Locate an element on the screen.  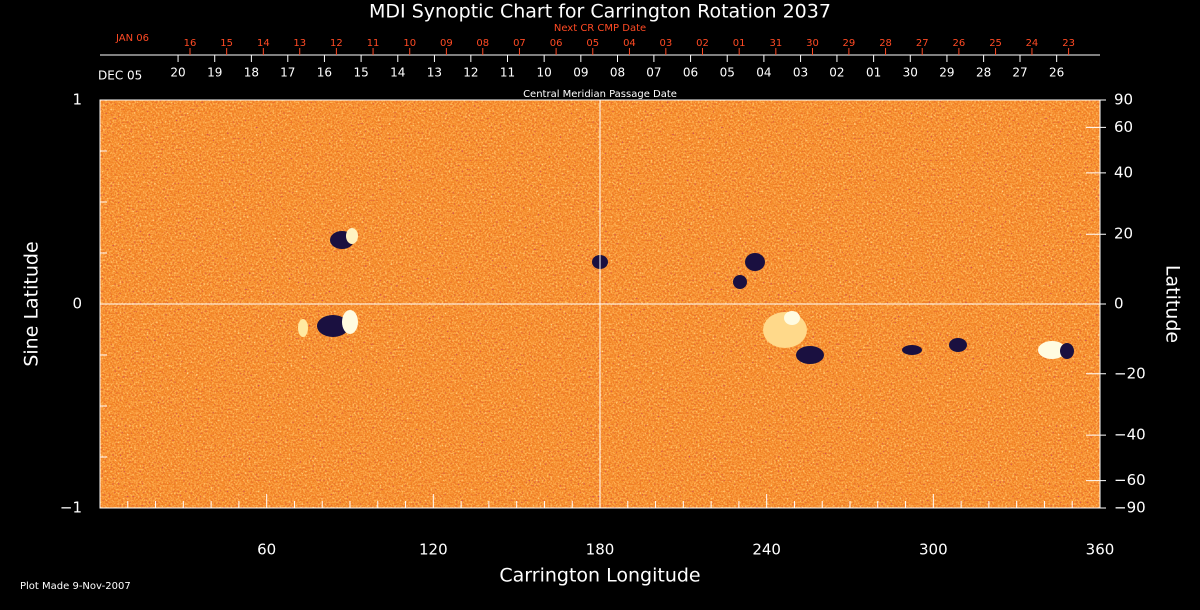
x-tick-label: 300 is located at coordinates (933, 550).